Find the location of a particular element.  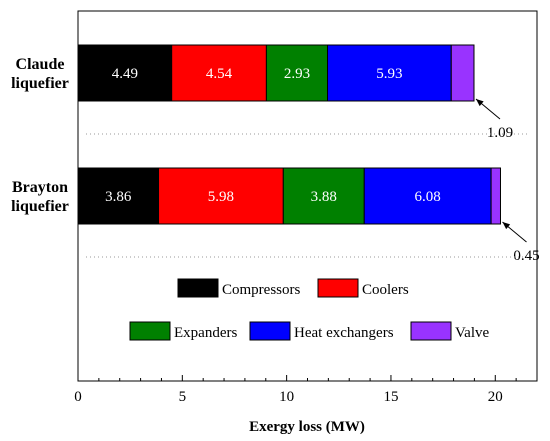

legend-swatch-coolers is located at coordinates (338, 288).